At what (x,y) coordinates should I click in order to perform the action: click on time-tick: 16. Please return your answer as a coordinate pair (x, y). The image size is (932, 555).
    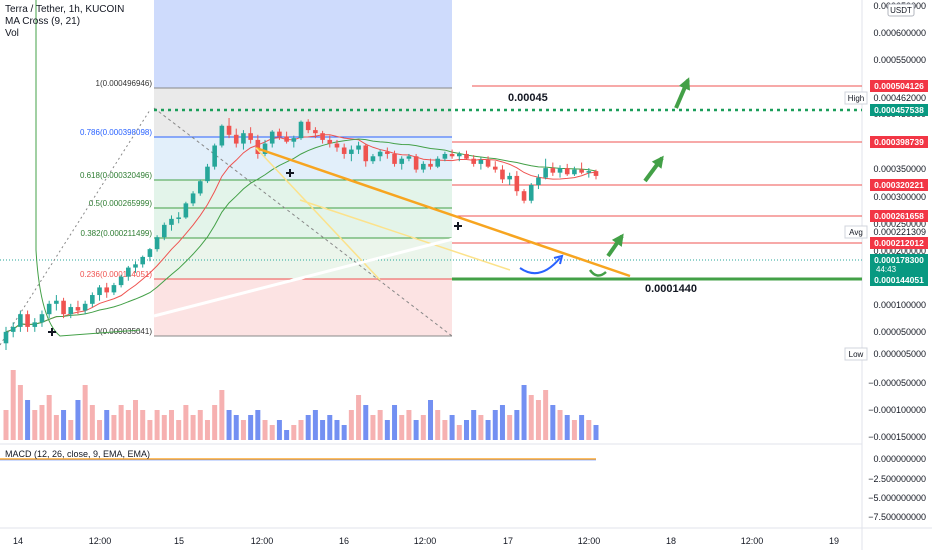
    Looking at the image, I should click on (344, 541).